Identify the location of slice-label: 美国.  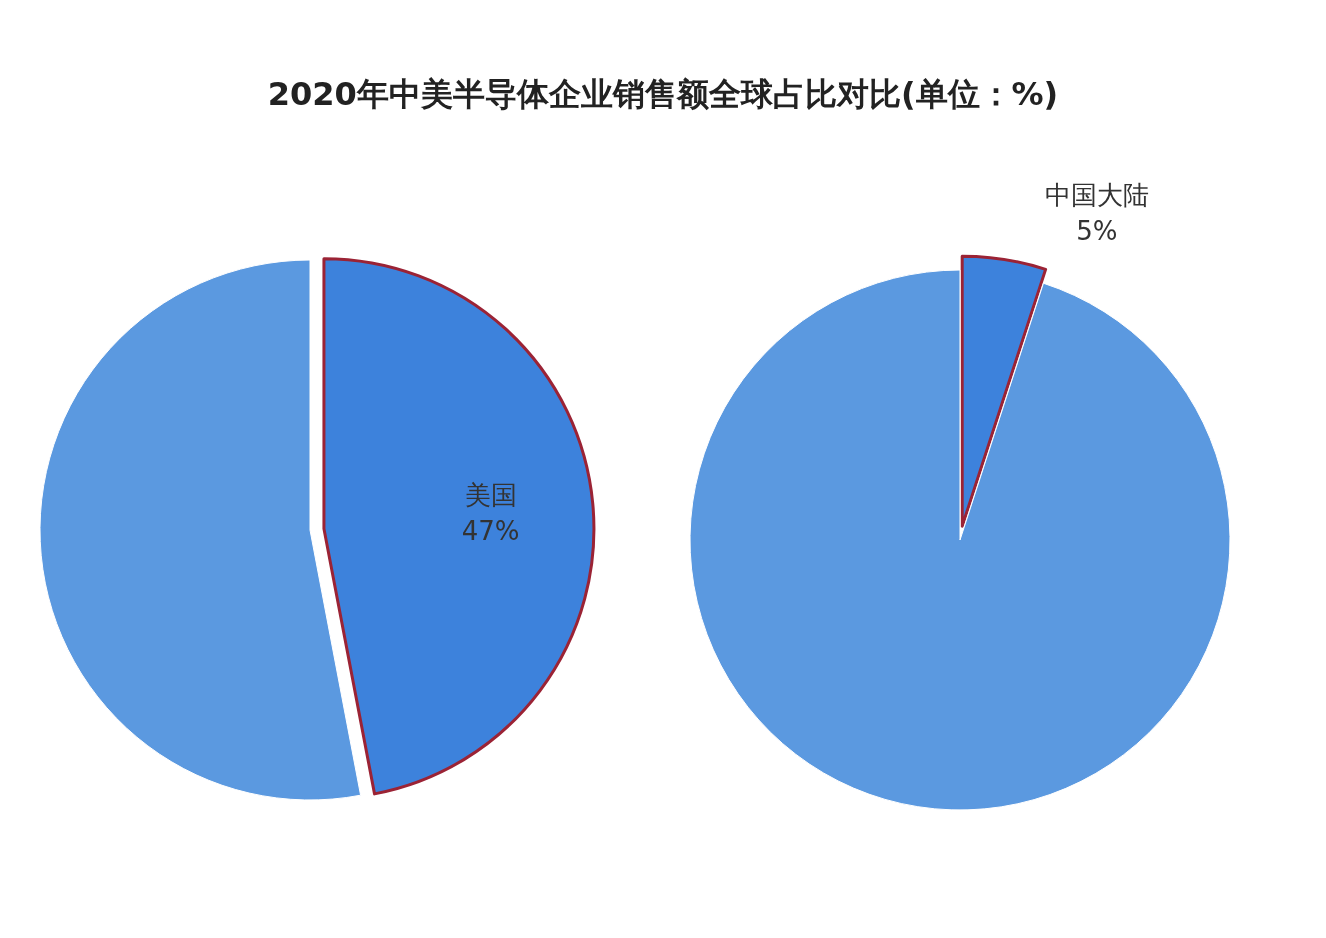
(490, 494).